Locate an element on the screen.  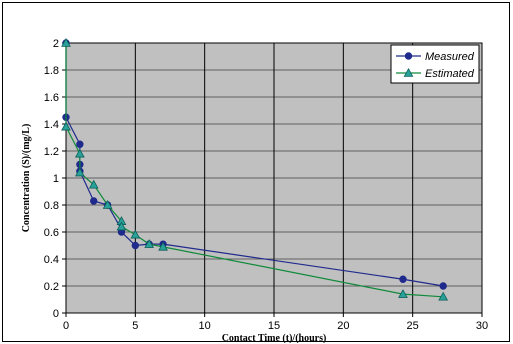
x-axis-ticks: 0 5 10 15 20 25 30 is located at coordinates (275, 322).